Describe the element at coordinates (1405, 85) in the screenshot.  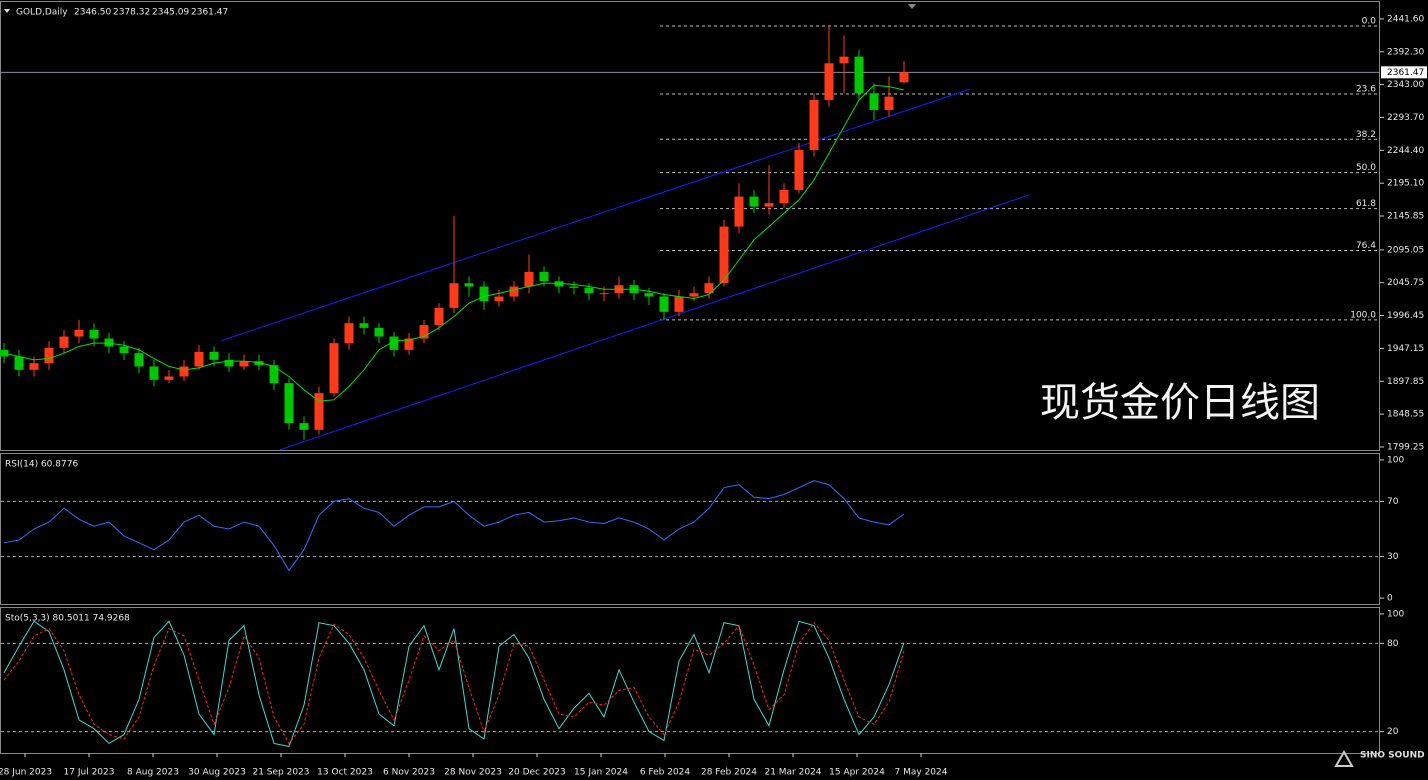
I see `y-tick-label: 2343.00` at that location.